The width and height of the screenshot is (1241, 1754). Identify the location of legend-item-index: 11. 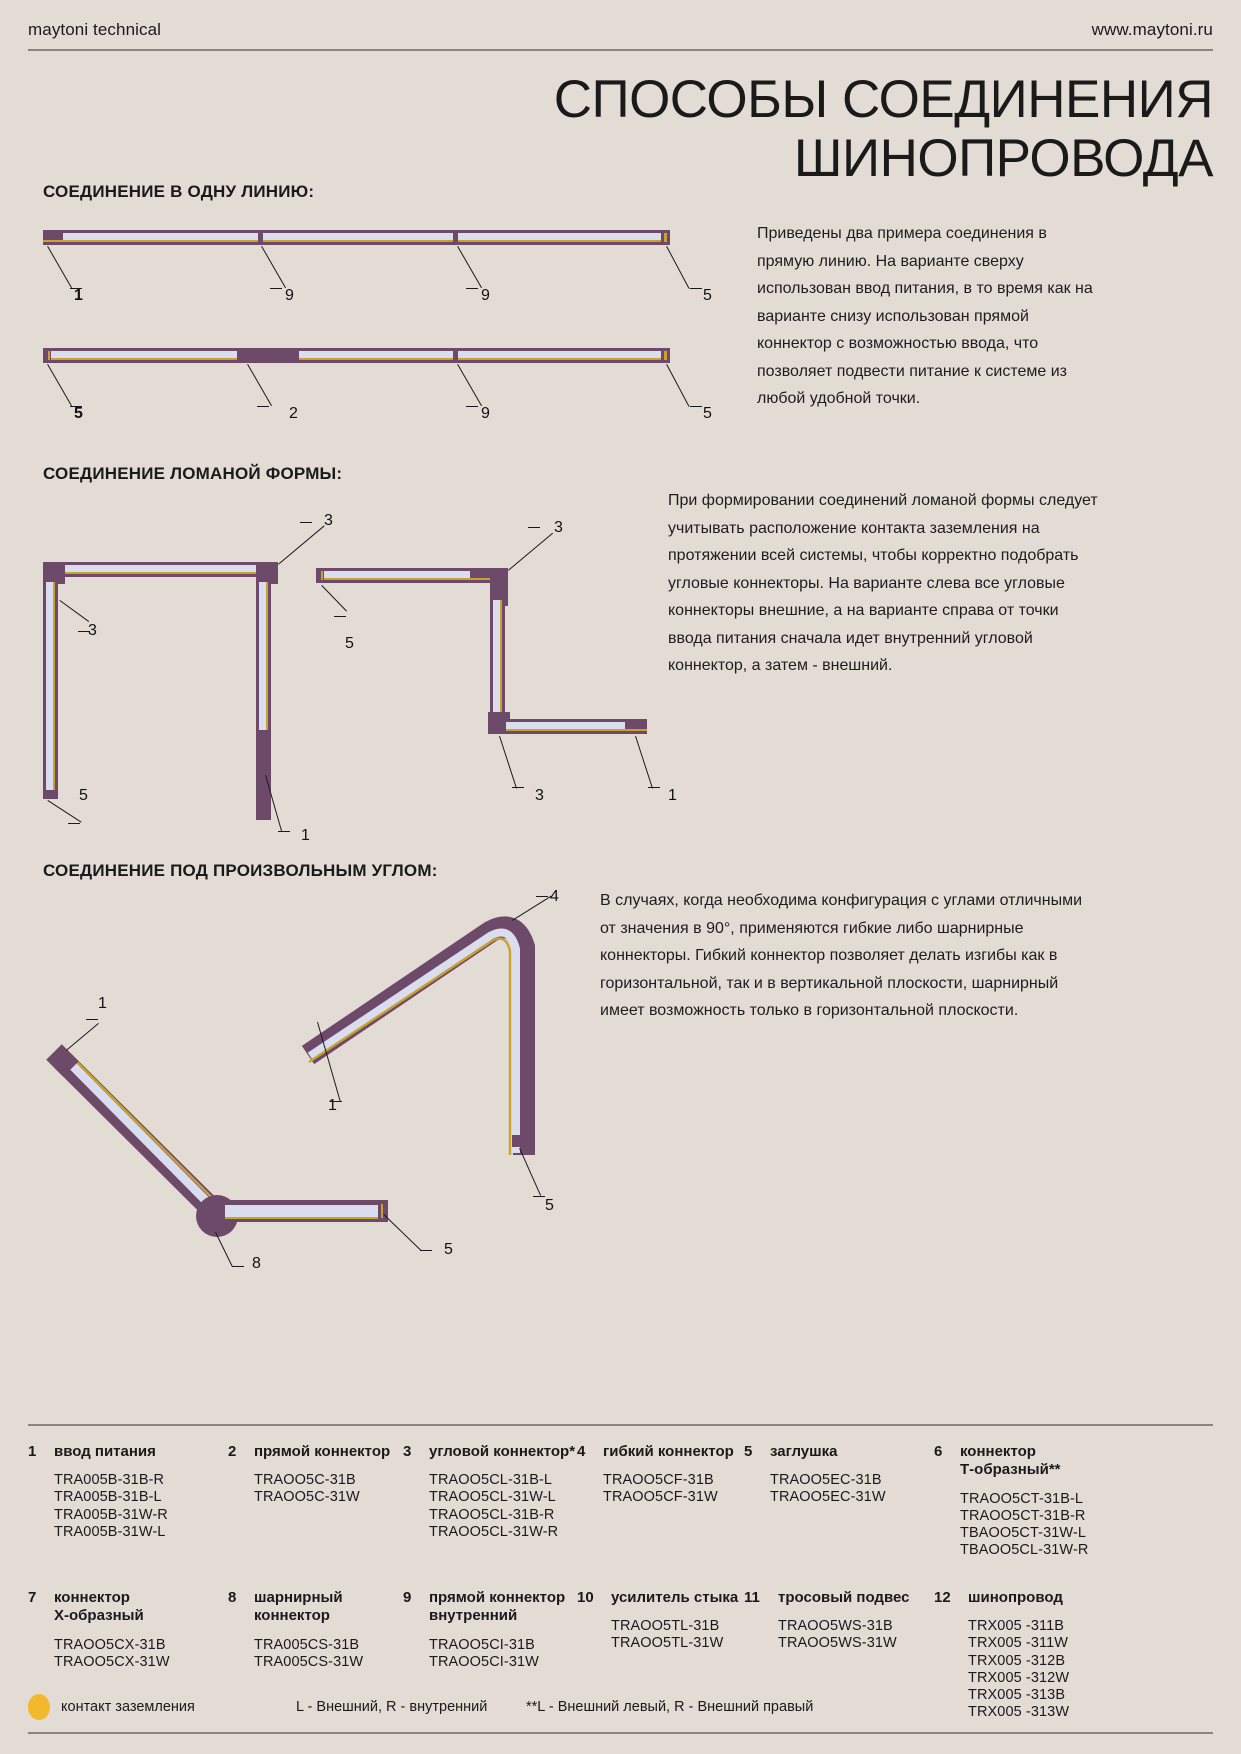
(752, 1598).